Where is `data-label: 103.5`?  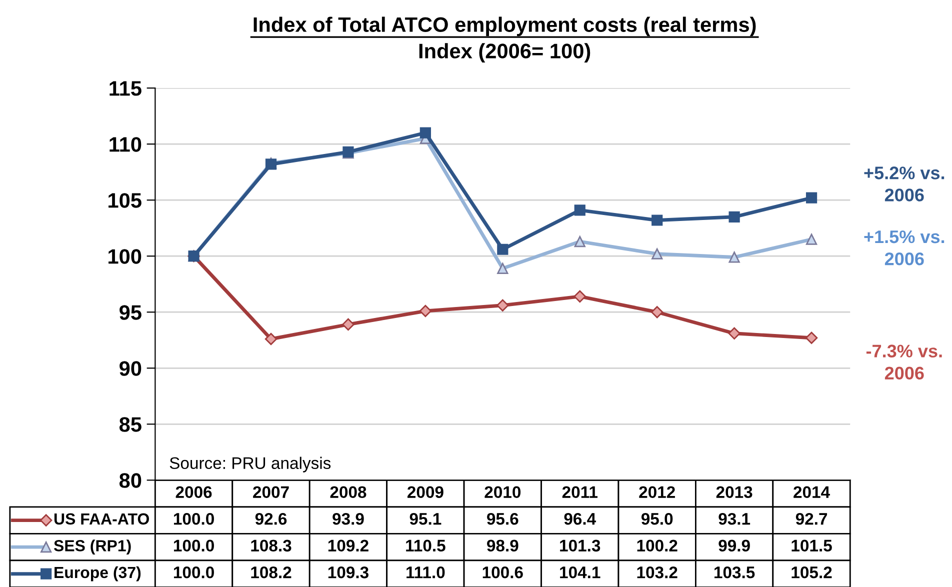
data-label: 103.5 is located at coordinates (734, 572).